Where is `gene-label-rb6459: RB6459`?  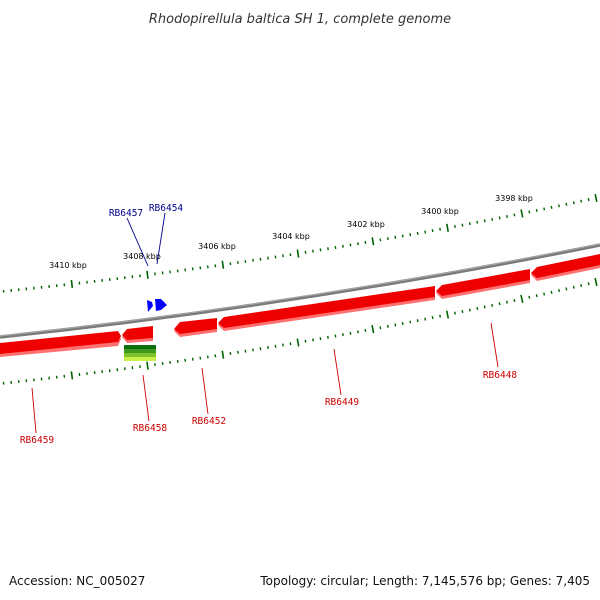 gene-label-rb6459: RB6459 is located at coordinates (37, 440).